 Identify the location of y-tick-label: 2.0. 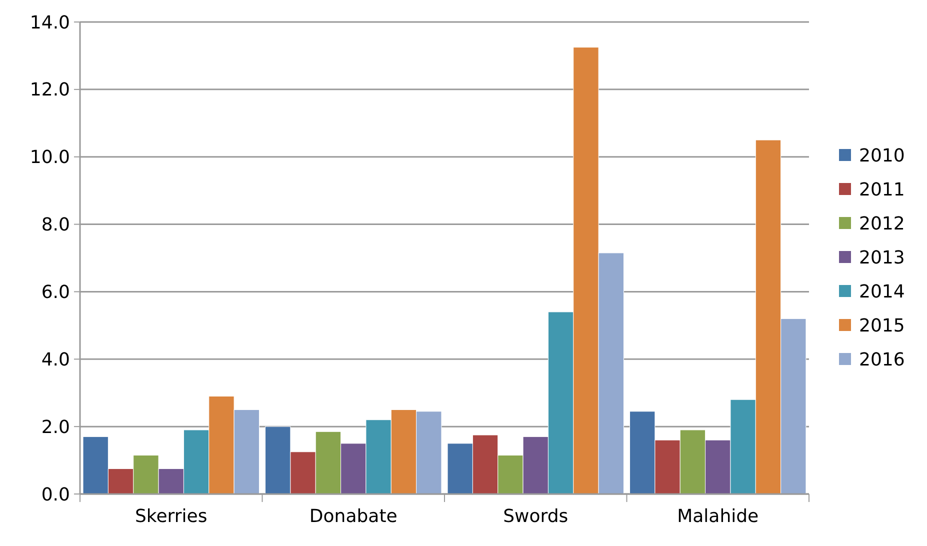
(55, 427).